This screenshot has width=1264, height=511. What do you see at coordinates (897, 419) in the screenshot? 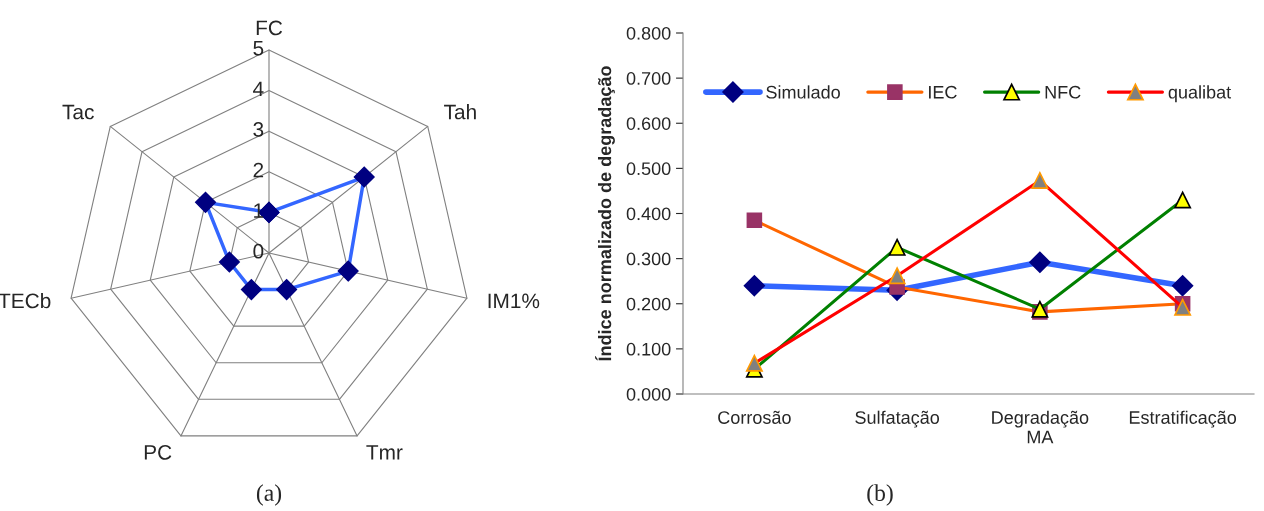
I see `x-tick-label: Sulfatação` at bounding box center [897, 419].